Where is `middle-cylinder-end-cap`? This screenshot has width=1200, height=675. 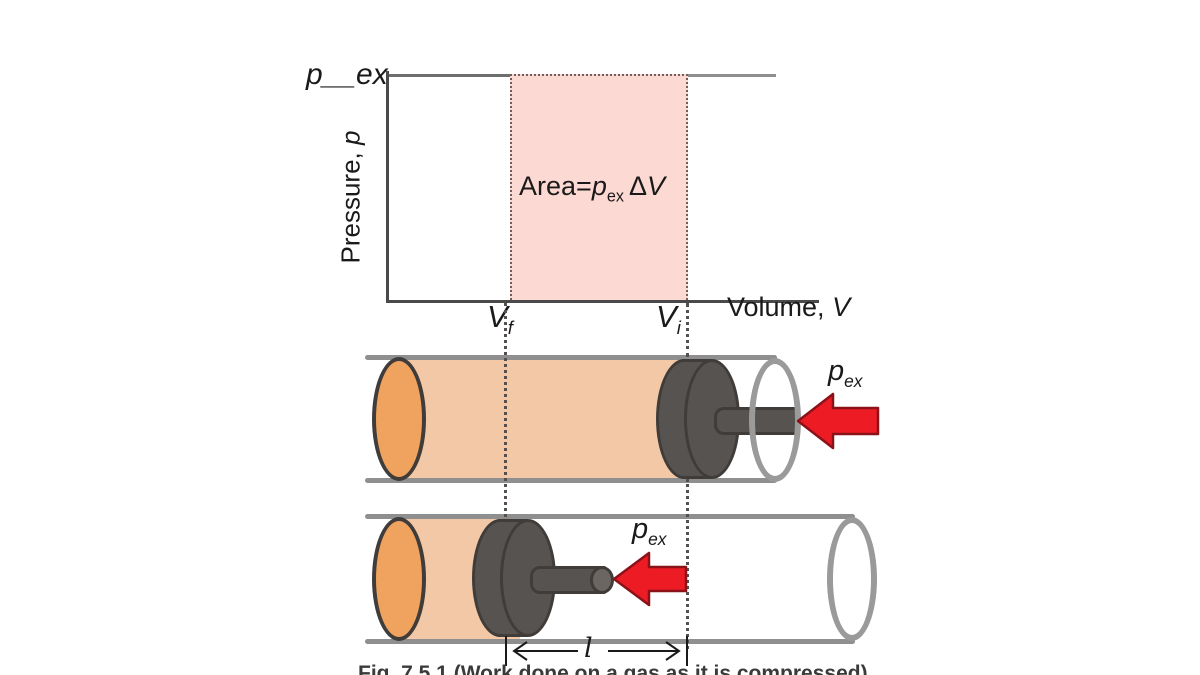 middle-cylinder-end-cap is located at coordinates (399, 419).